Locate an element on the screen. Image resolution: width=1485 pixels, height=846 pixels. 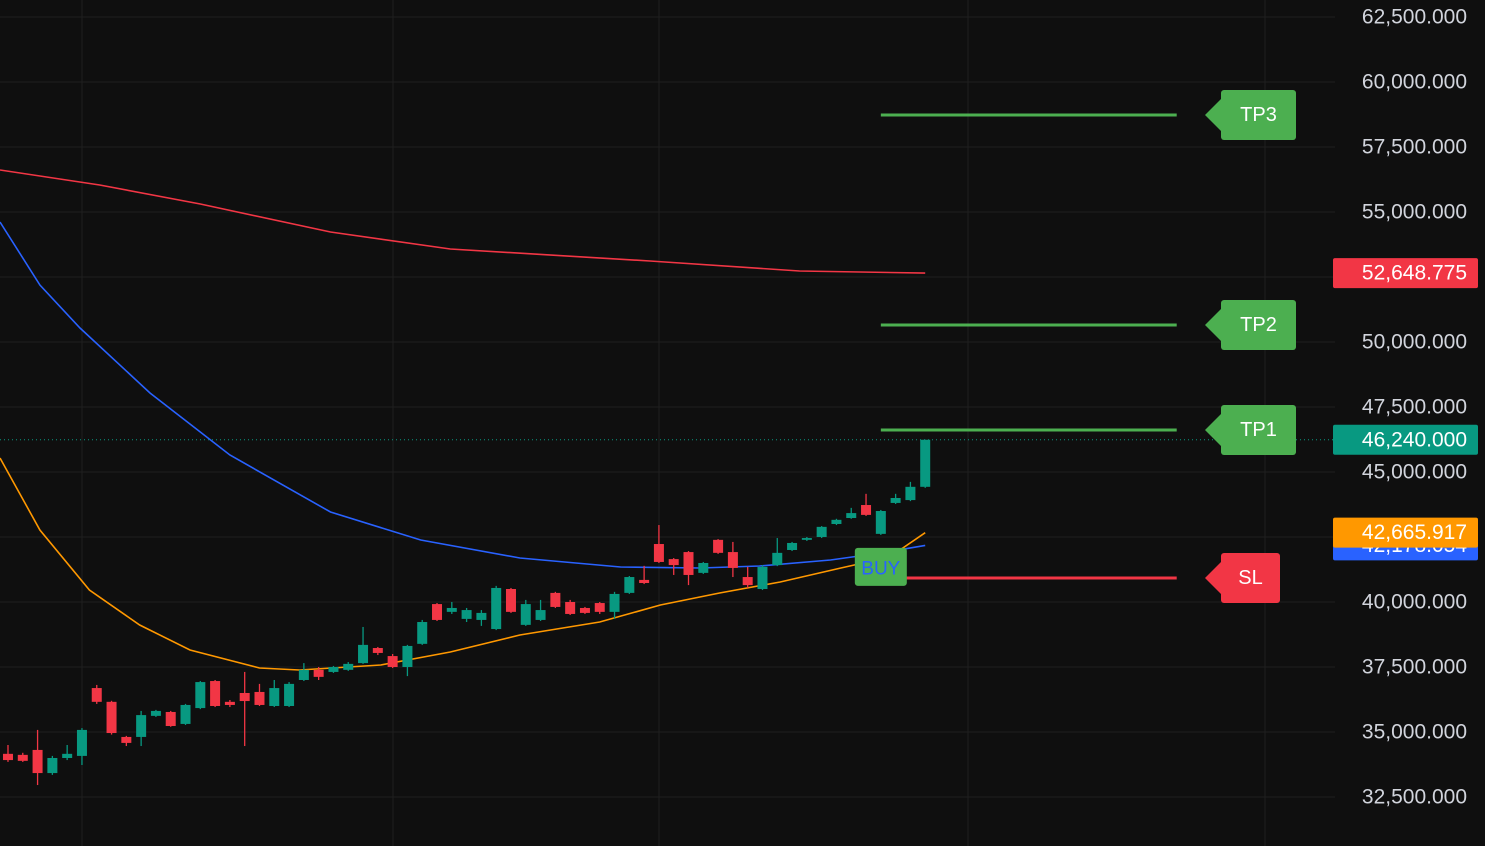
y-tick-label: 32,500.000 is located at coordinates (1414, 796).